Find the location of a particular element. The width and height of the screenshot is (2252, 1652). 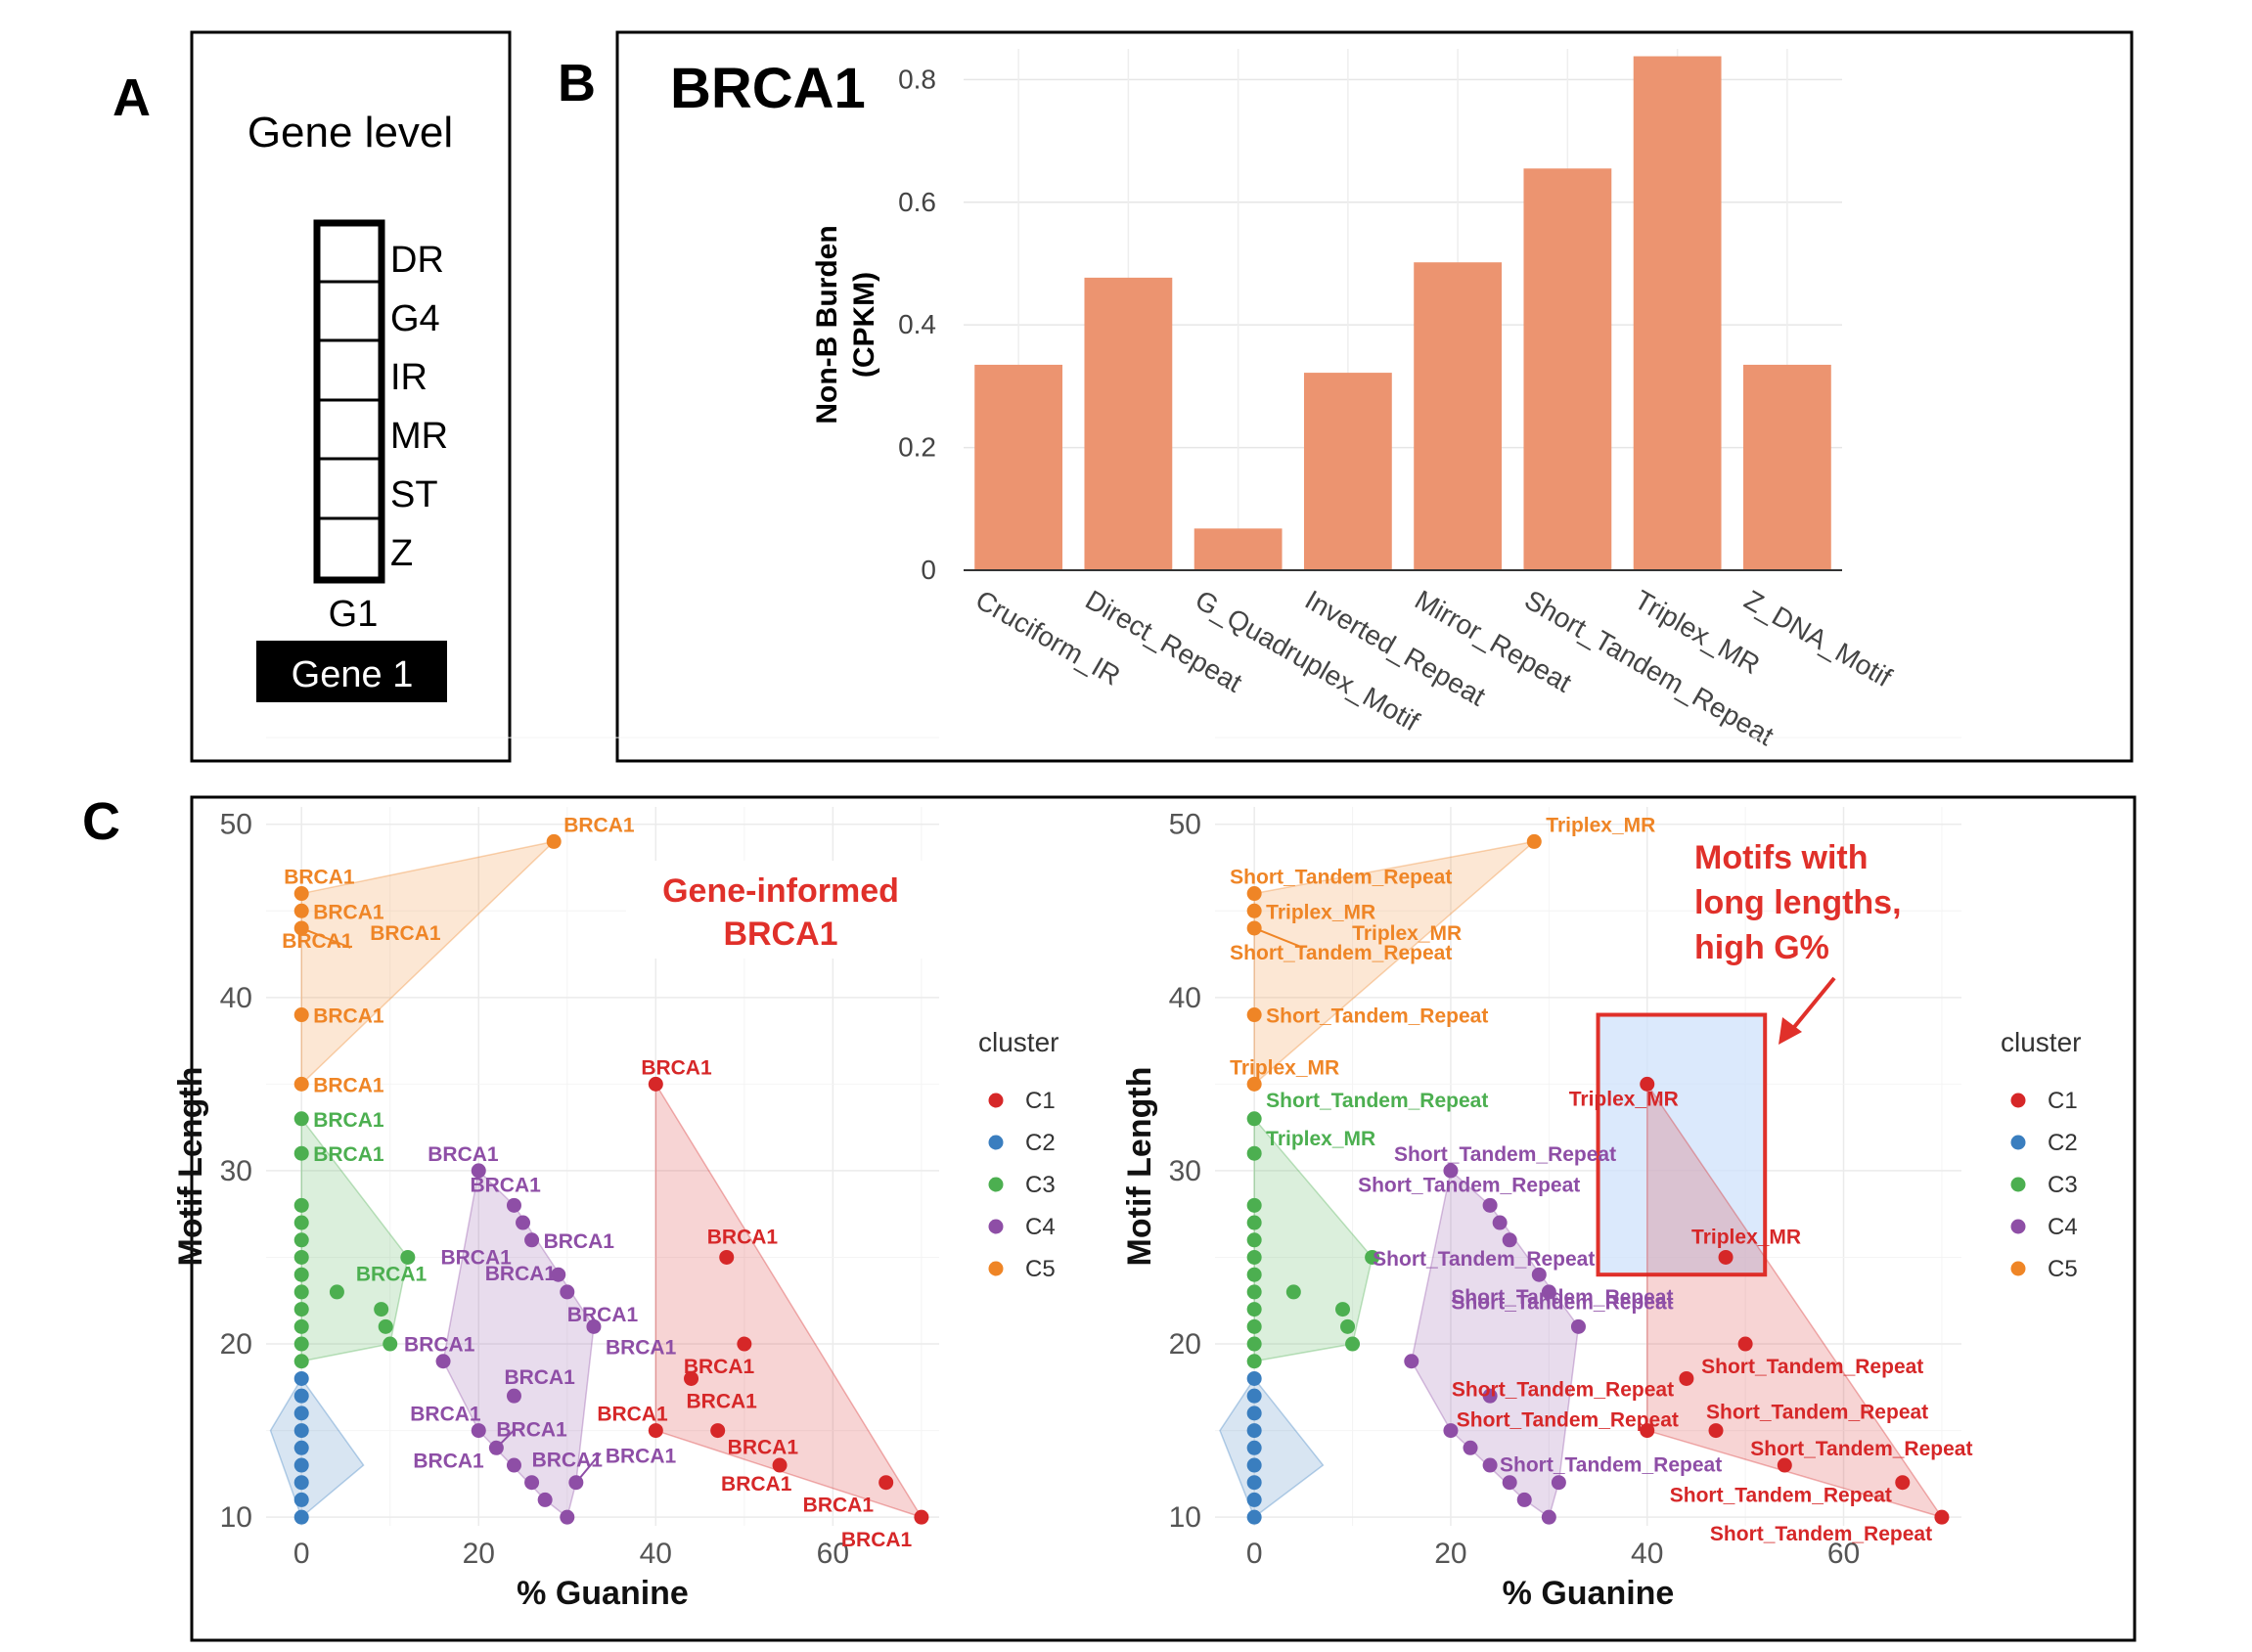

scatter-xtick-label: 20 is located at coordinates (1450, 1554).